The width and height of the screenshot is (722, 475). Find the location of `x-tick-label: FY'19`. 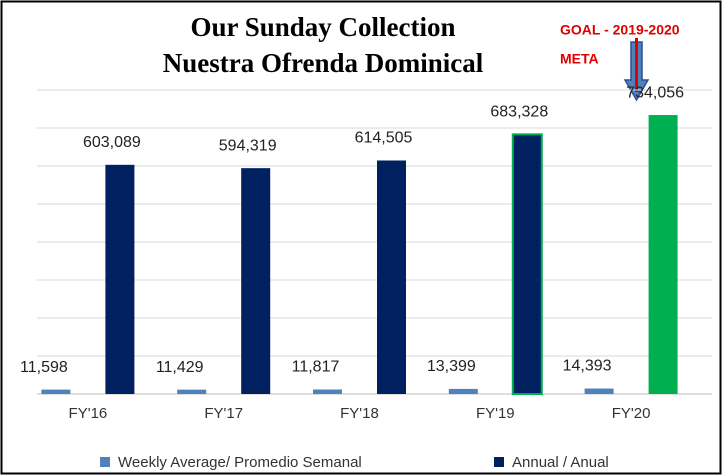

x-tick-label: FY'19 is located at coordinates (495, 413).